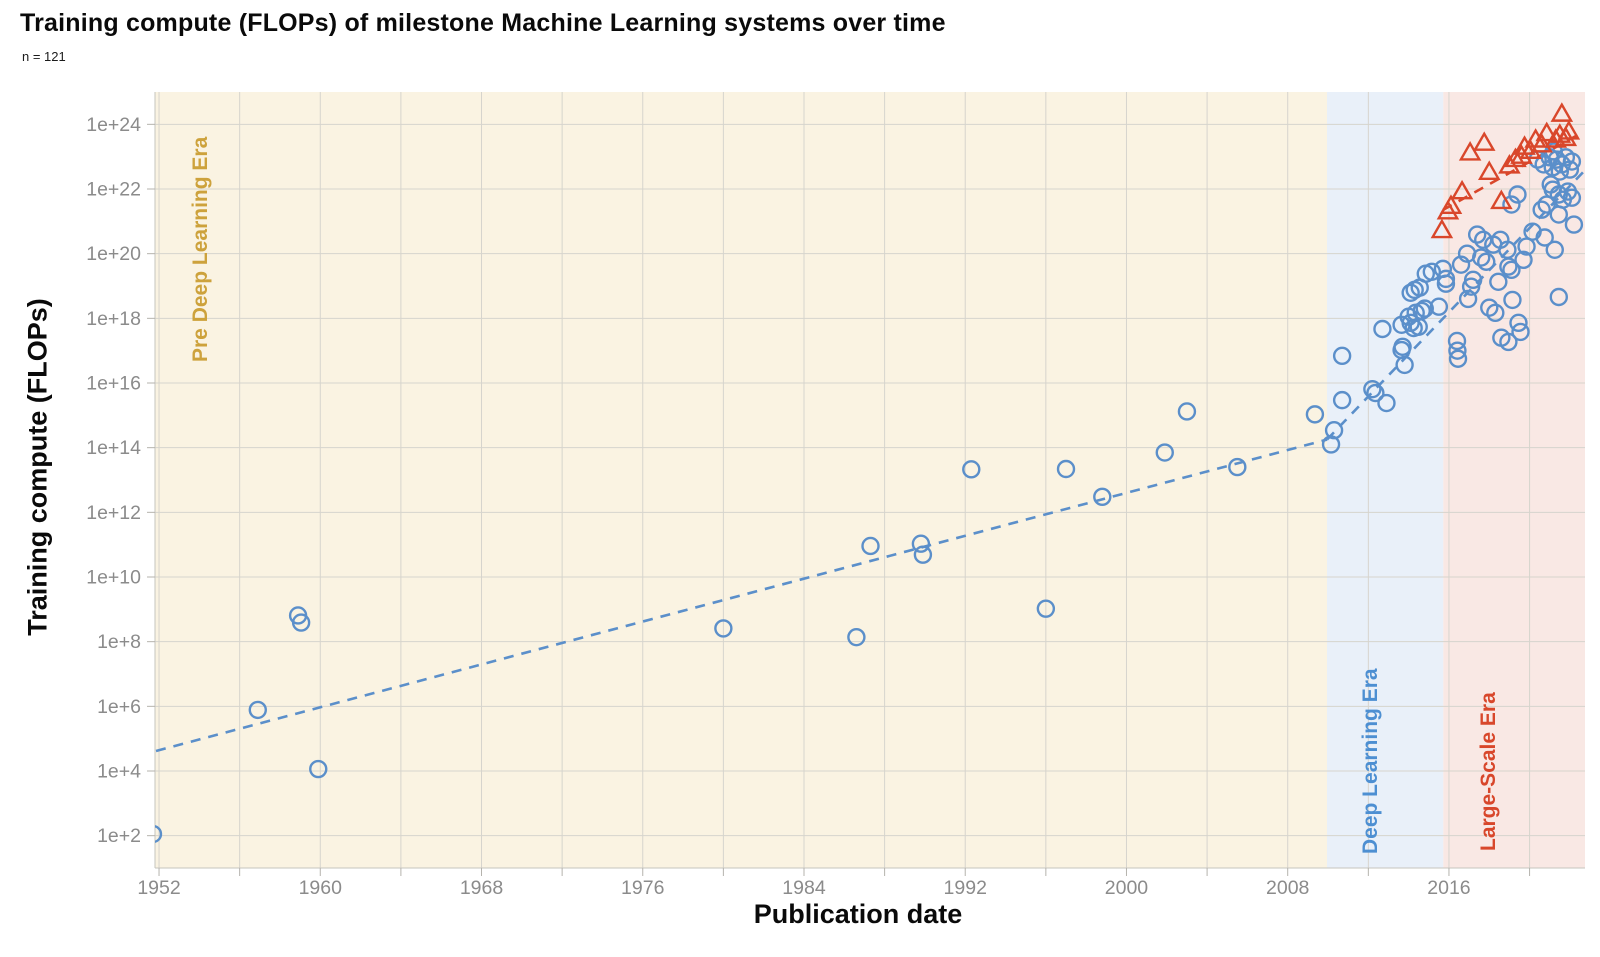  What do you see at coordinates (1448, 888) in the screenshot?
I see `x-tick-label: 2016` at bounding box center [1448, 888].